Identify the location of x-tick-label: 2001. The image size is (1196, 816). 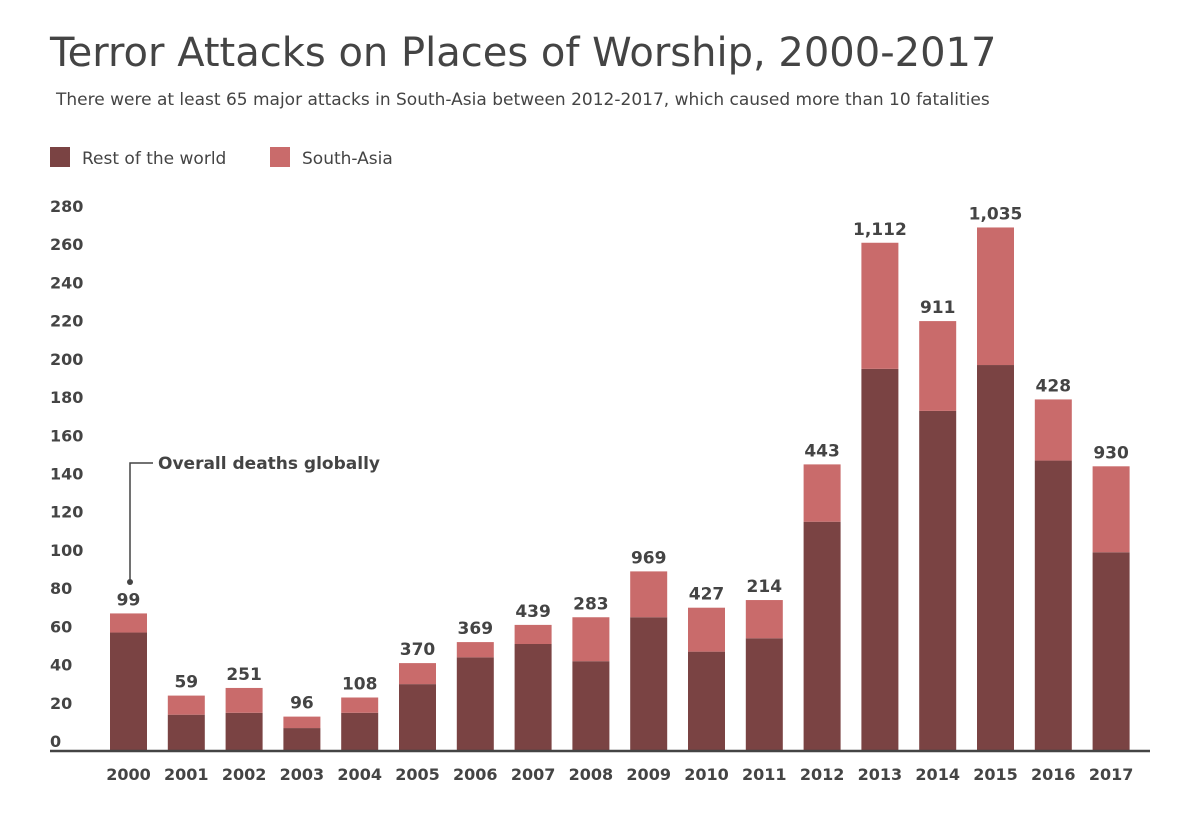
(186, 774).